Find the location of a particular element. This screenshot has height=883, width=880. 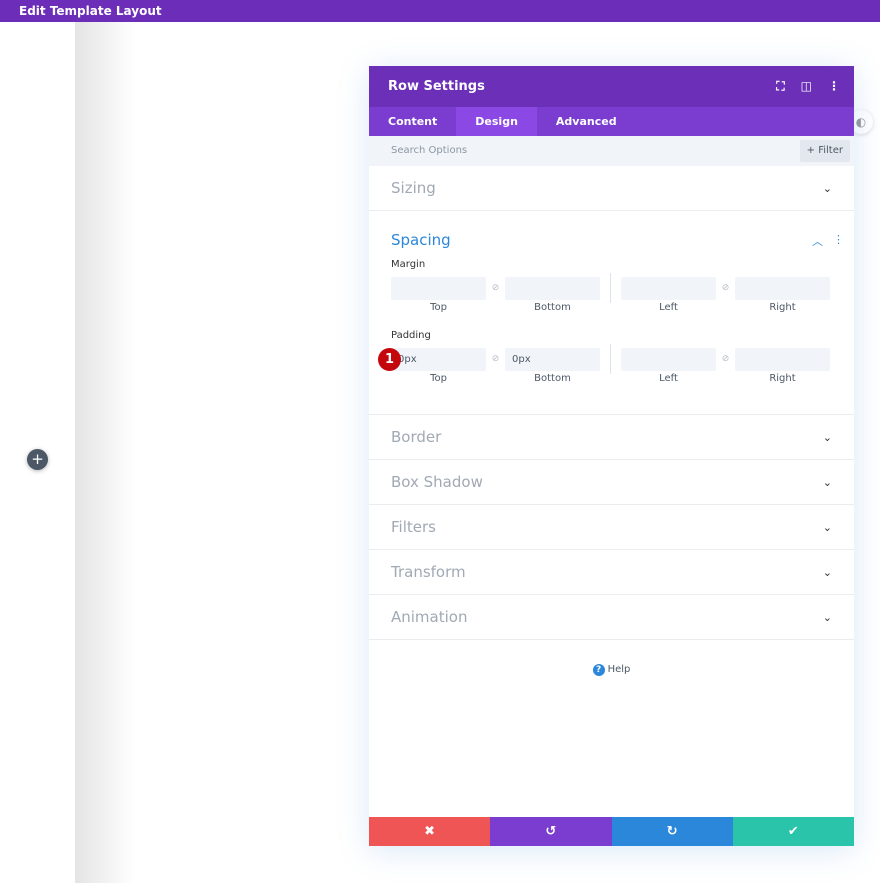

modal-header: Row Settings ⛶ ◫ ⋮ is located at coordinates (611, 86).